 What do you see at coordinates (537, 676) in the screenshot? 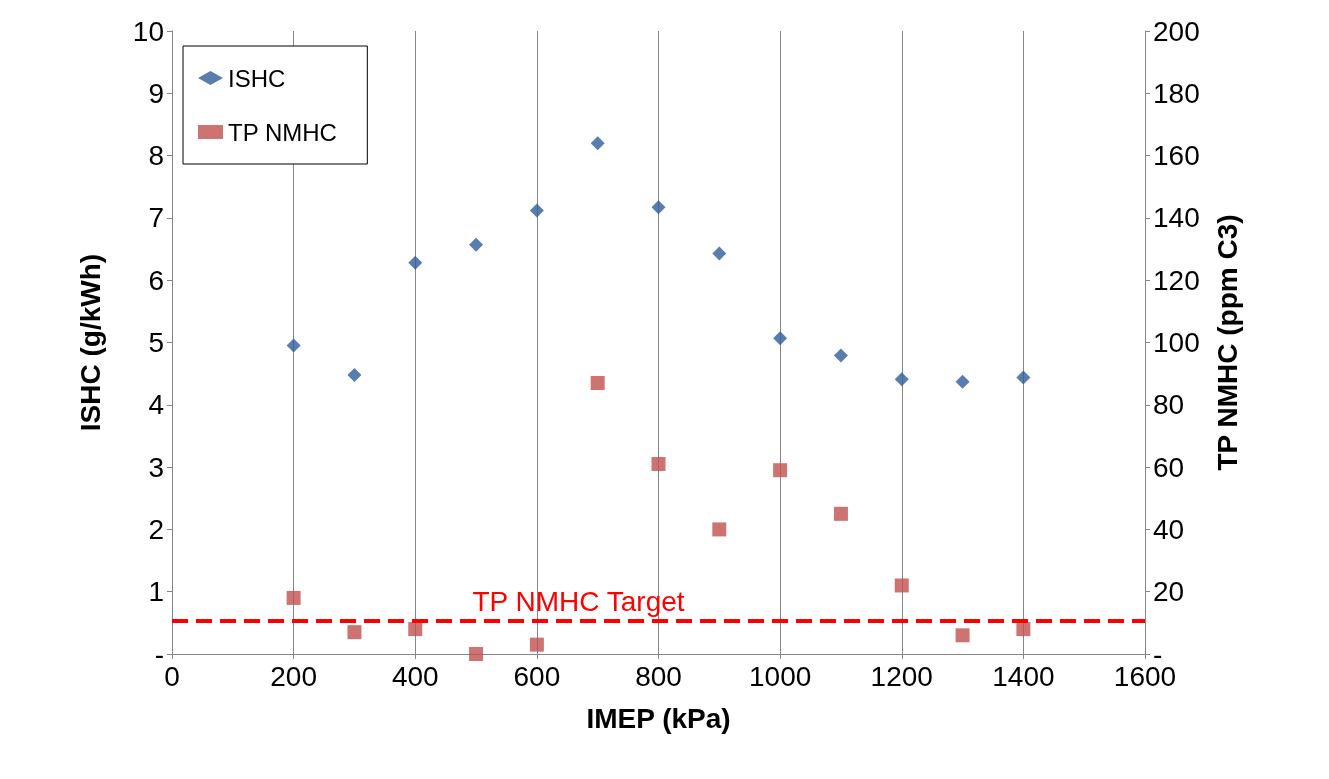
I see `x-tick-label: 600` at bounding box center [537, 676].